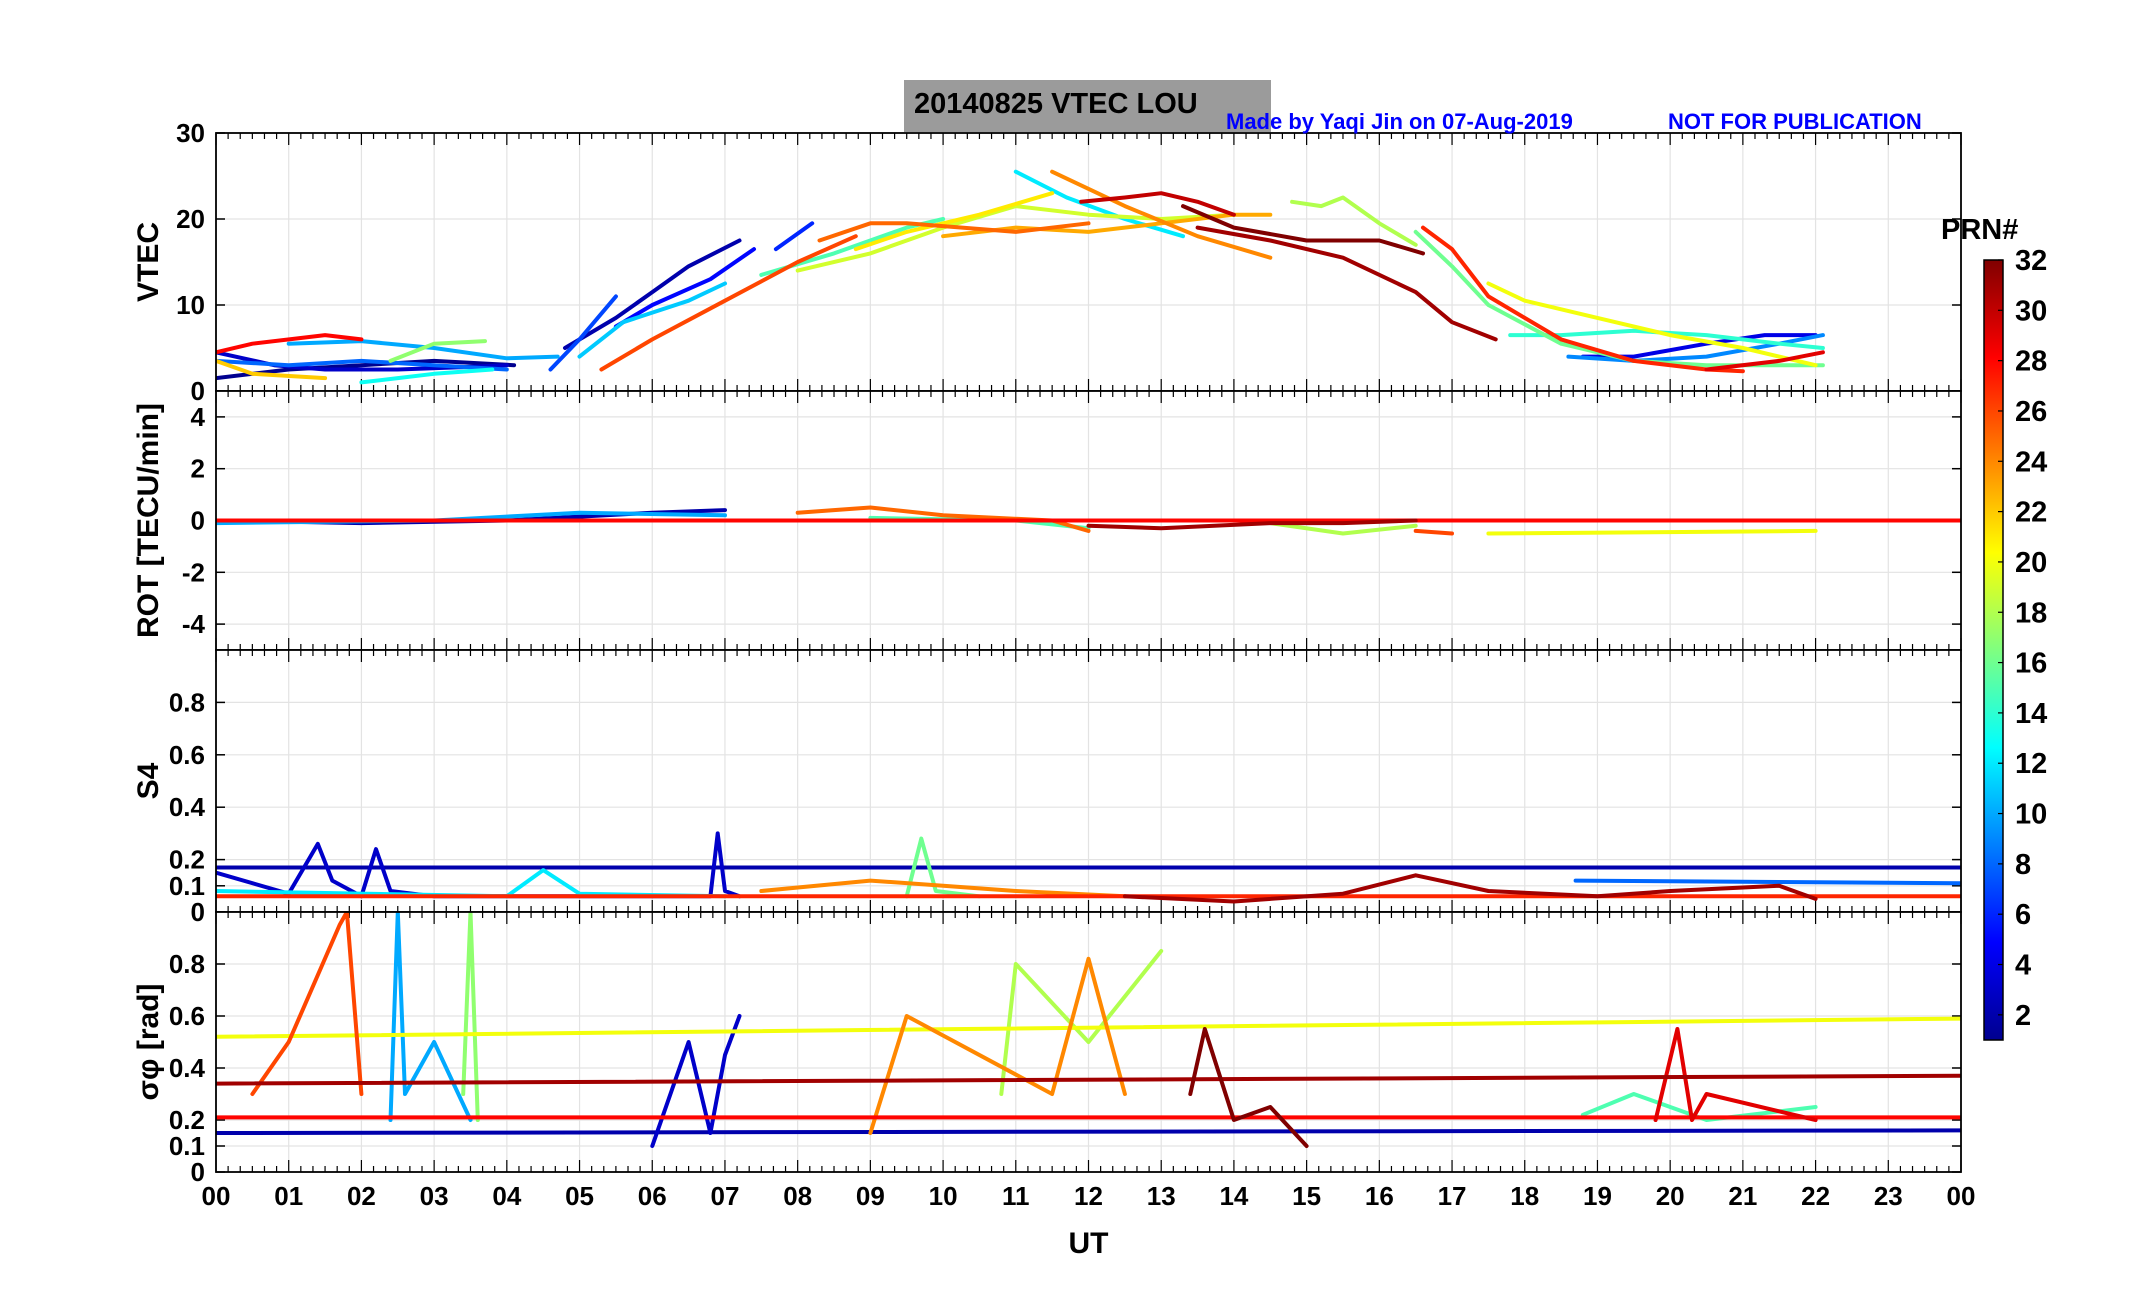 The width and height of the screenshot is (2153, 1291). What do you see at coordinates (1399, 121) in the screenshot?
I see `credit-text: Made by Yaqi Jin on 07-Aug-2019` at bounding box center [1399, 121].